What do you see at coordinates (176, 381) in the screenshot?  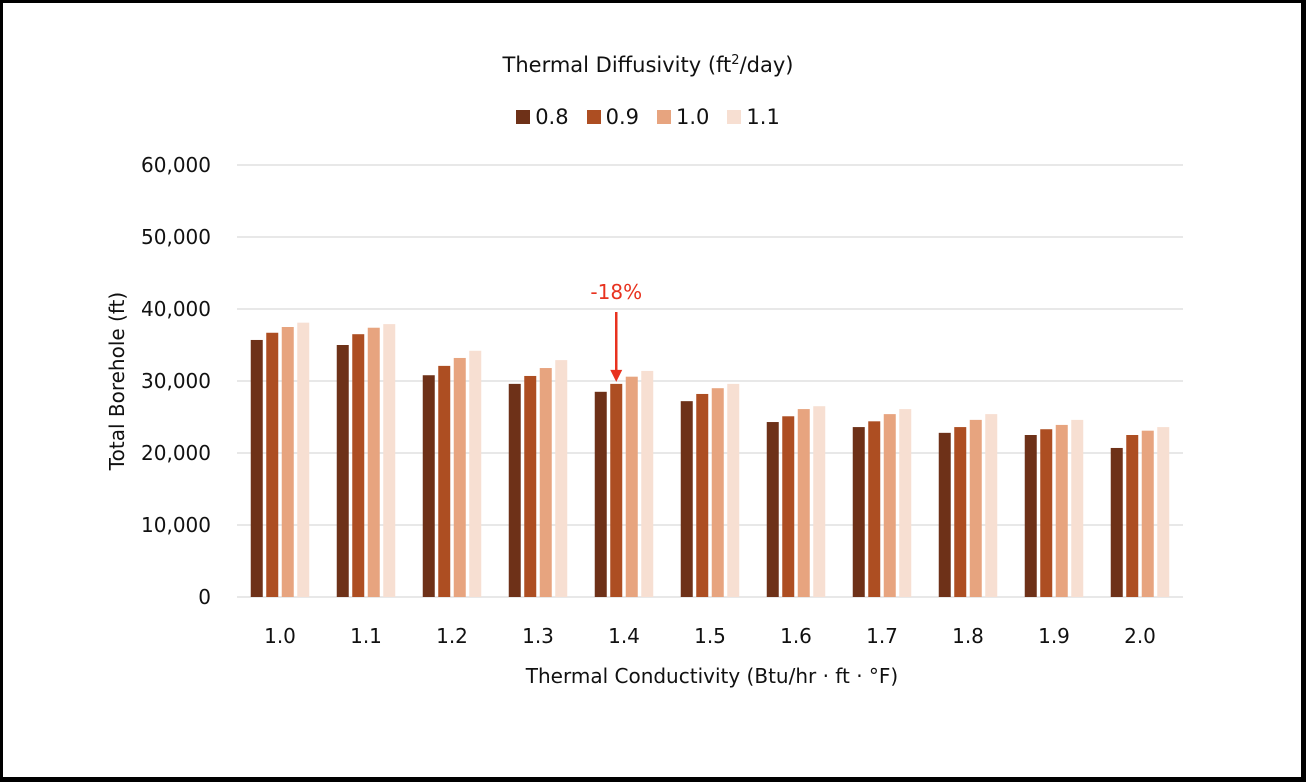 I see `y-tick-label: 30,000` at bounding box center [176, 381].